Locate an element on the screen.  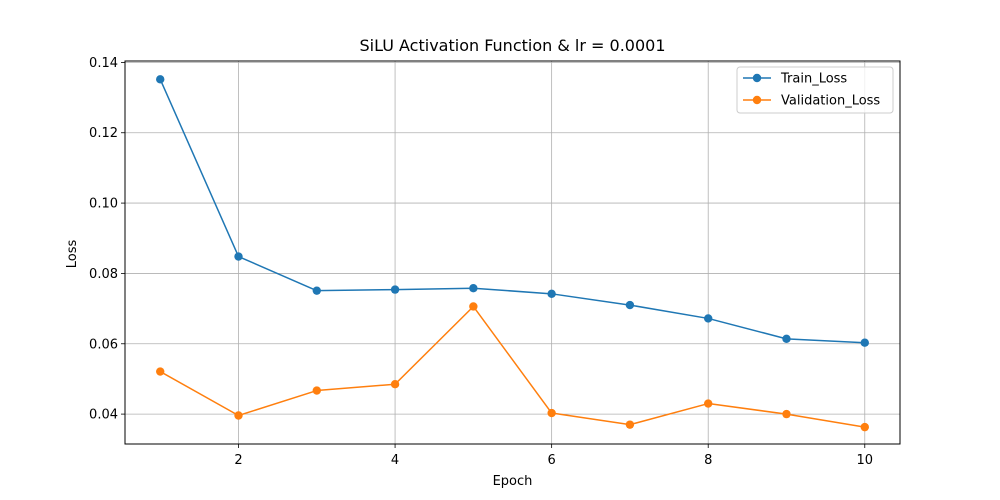
x-tick-label: 6 is located at coordinates (552, 460).